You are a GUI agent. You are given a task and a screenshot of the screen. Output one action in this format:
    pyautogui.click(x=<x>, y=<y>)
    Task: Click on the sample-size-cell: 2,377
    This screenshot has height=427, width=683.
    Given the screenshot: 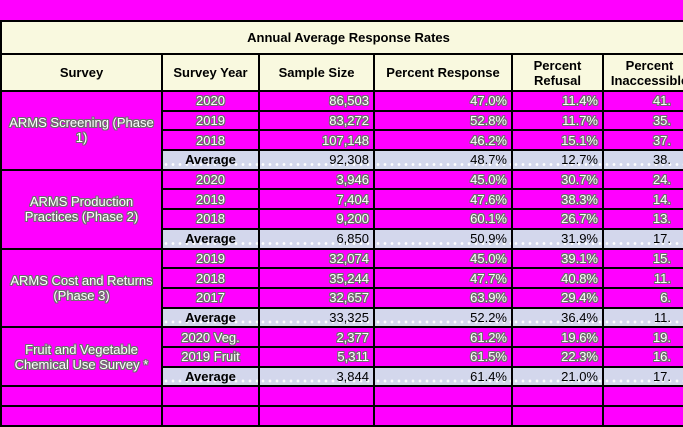 What is the action you would take?
    pyautogui.click(x=316, y=337)
    